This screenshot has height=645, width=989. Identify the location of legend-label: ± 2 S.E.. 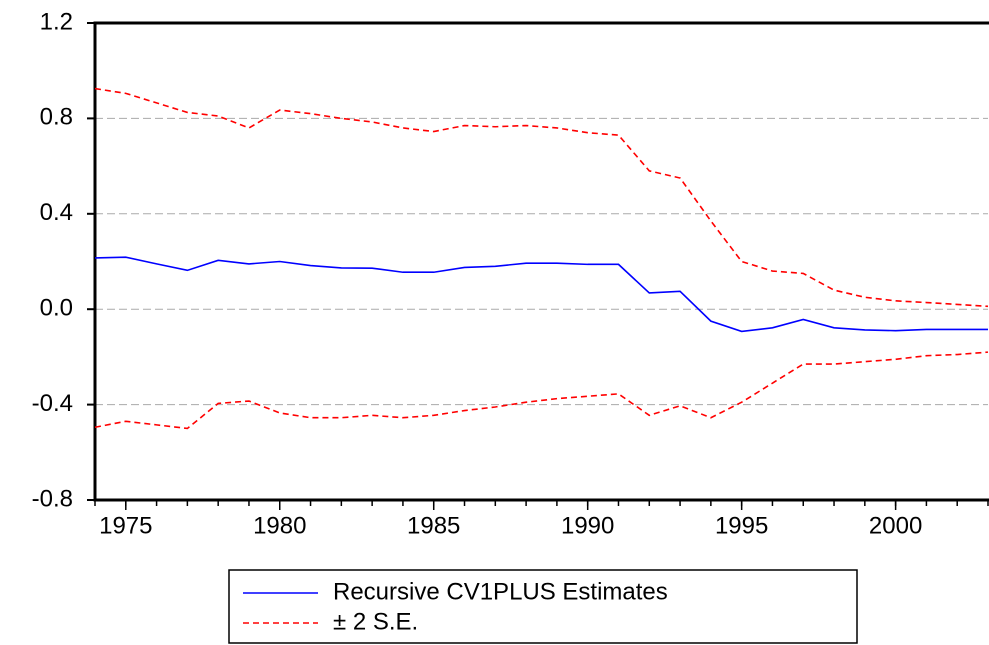
(375, 621).